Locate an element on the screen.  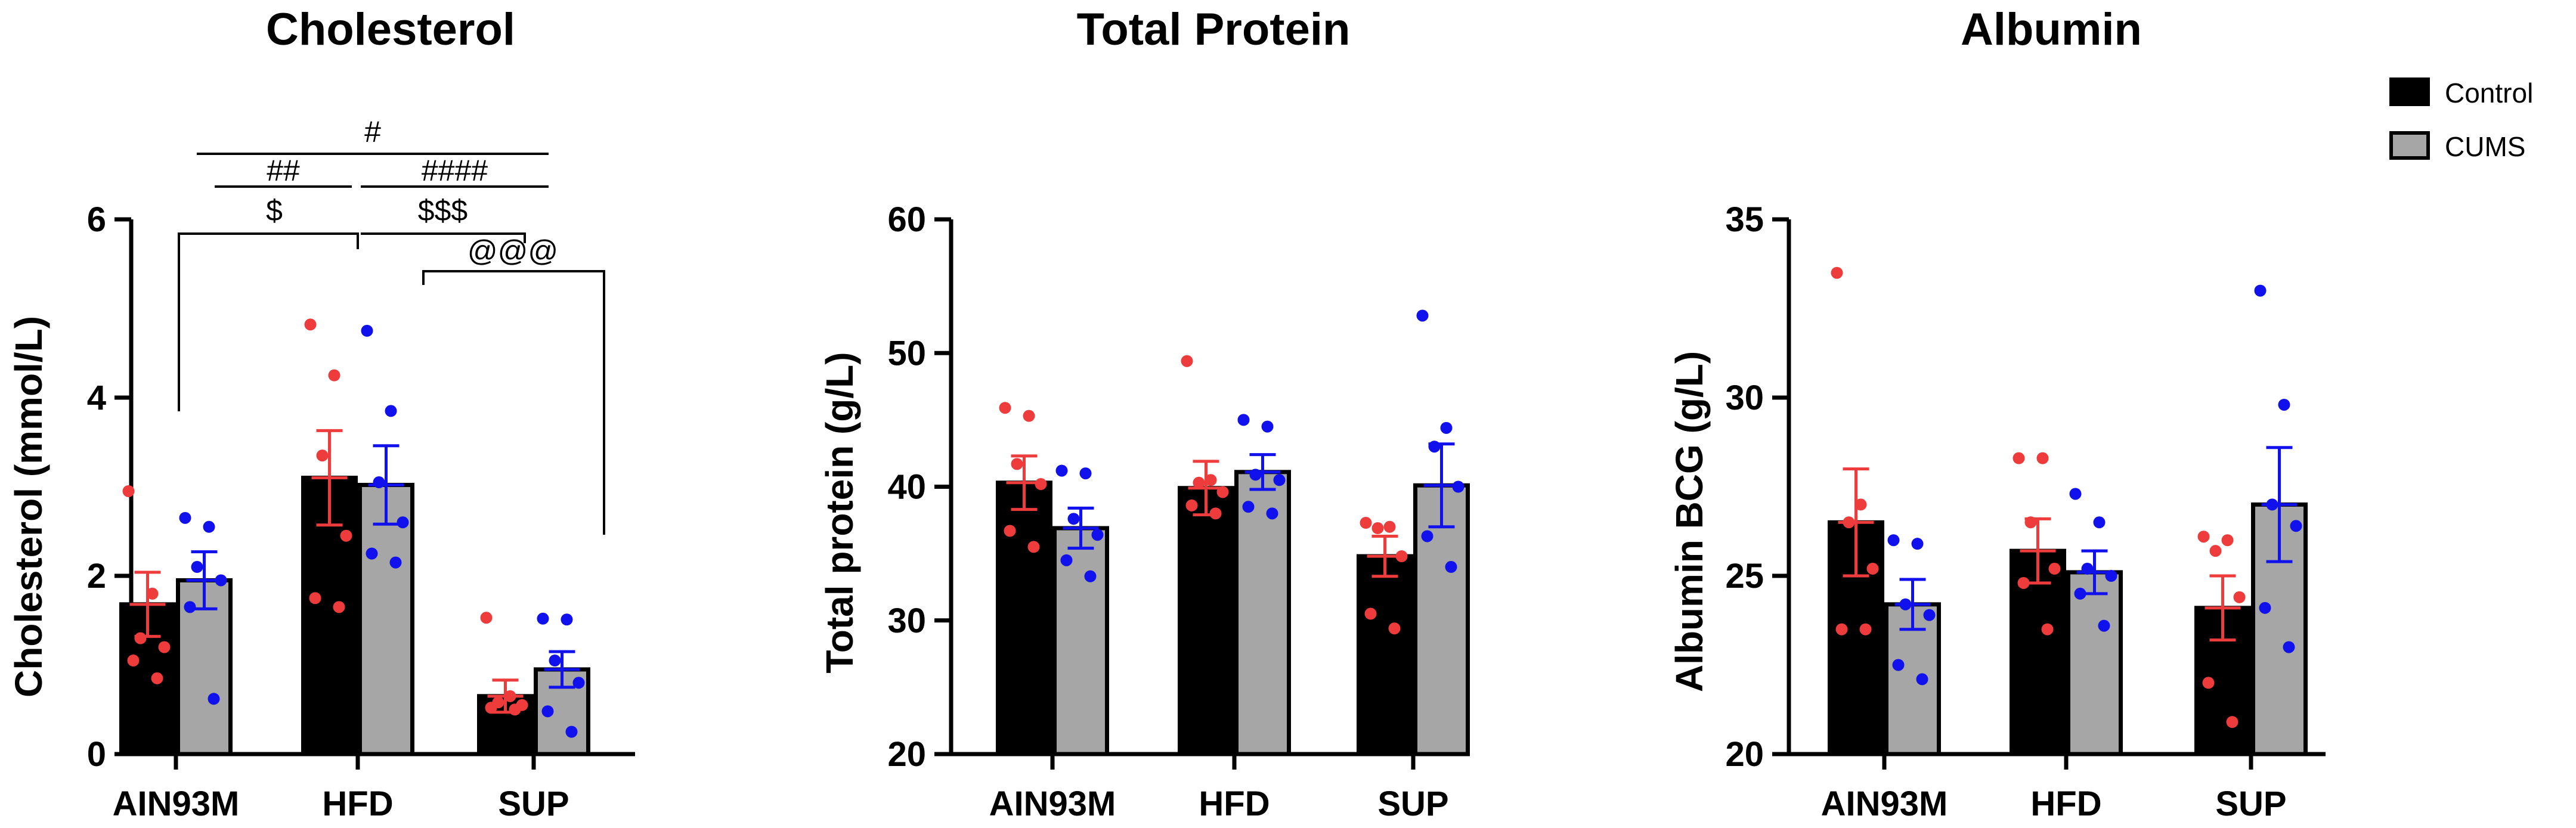
significance-label: ## is located at coordinates (284, 170).